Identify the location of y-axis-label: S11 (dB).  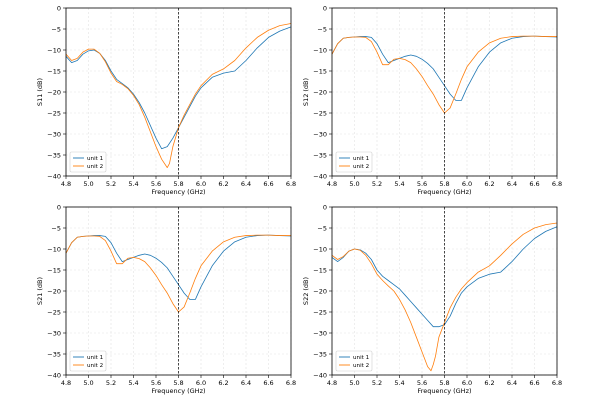
(40, 92).